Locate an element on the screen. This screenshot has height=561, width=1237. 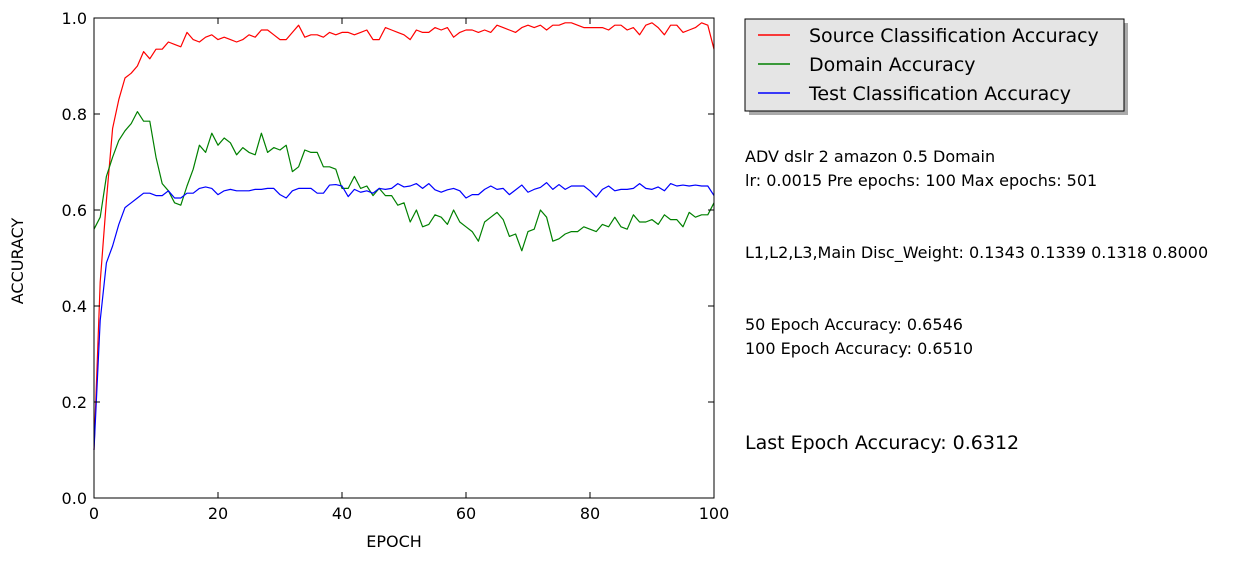
x-tick-label: 40 is located at coordinates (342, 513).